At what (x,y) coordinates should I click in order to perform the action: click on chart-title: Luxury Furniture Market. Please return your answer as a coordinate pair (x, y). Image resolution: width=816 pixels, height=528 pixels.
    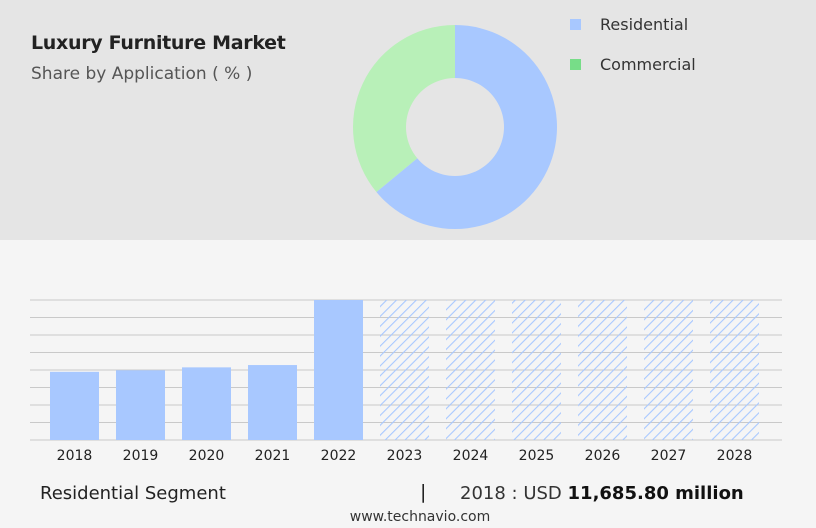
    Looking at the image, I should click on (158, 43).